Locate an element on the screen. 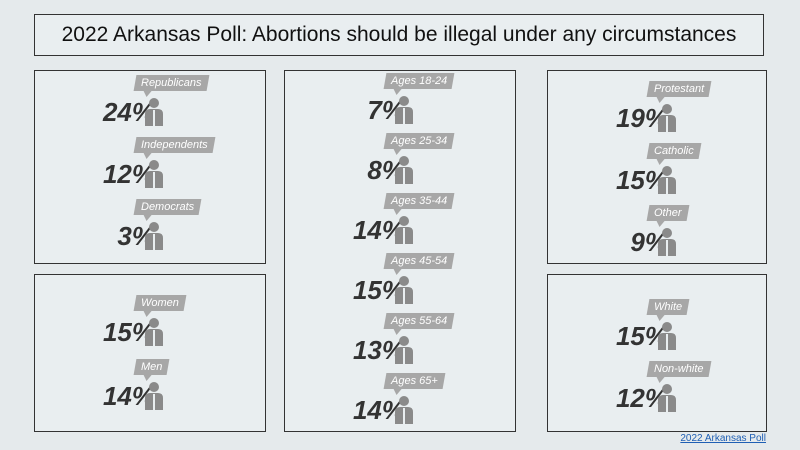 The image size is (800, 450). category-label: Ages 35-44 is located at coordinates (419, 201).